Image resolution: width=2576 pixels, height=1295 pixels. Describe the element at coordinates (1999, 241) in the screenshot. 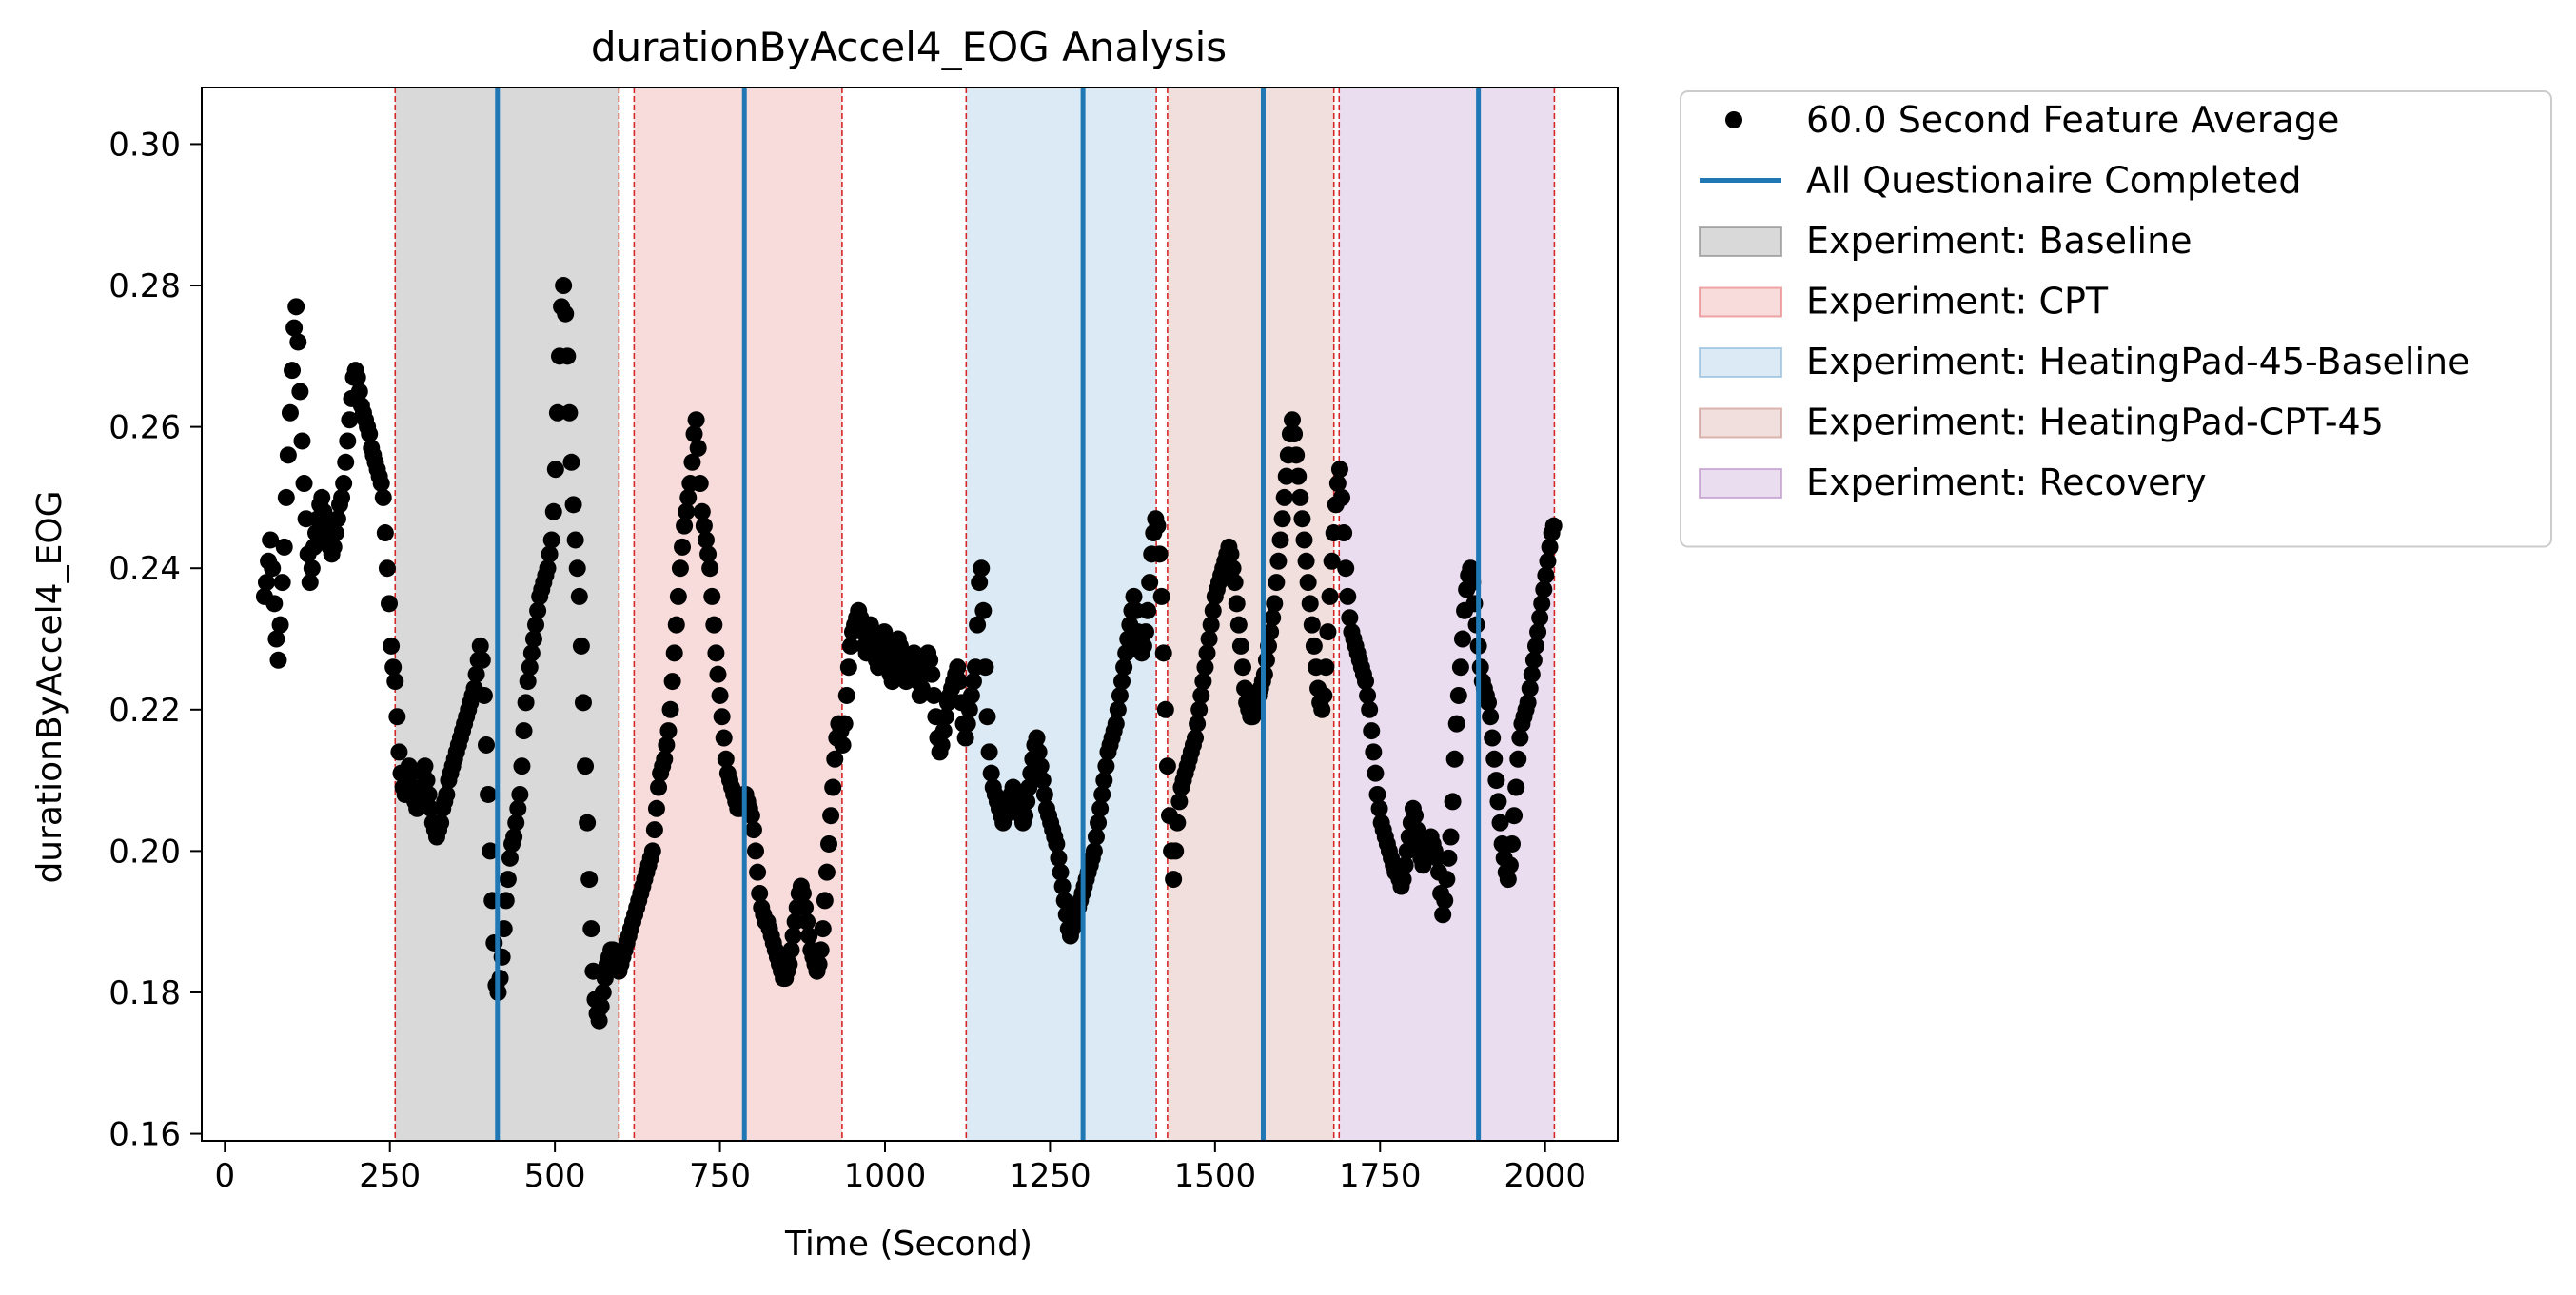

I see `legend-label-2: Experiment: Baseline` at that location.